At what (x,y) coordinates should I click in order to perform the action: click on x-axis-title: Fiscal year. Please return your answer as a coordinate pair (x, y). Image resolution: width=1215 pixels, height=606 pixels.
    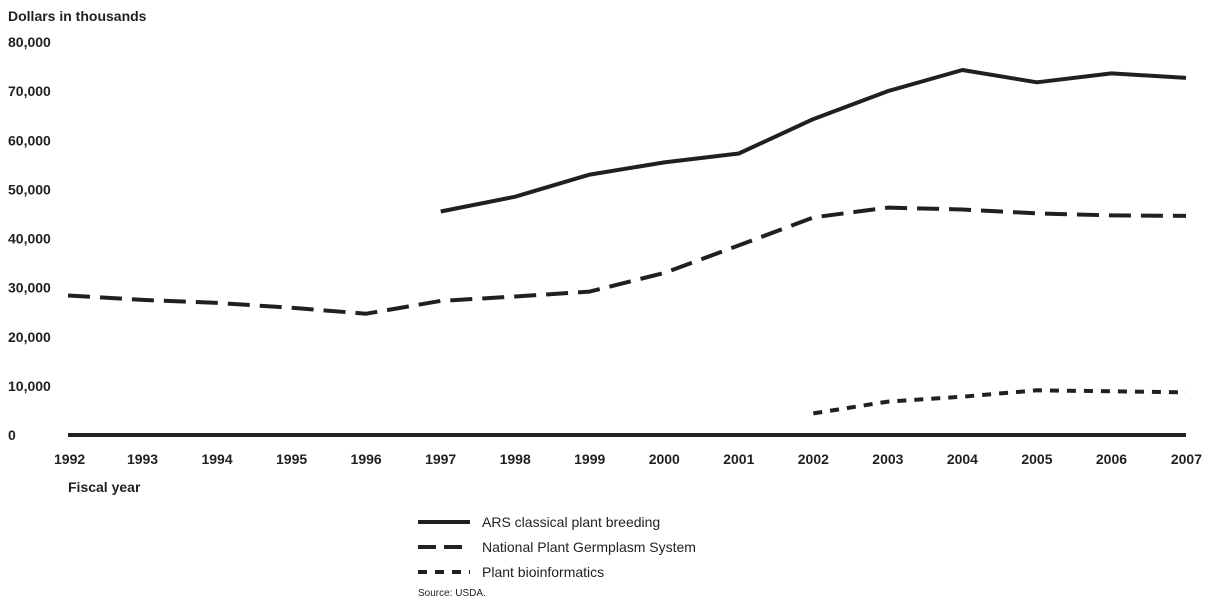
    Looking at the image, I should click on (104, 487).